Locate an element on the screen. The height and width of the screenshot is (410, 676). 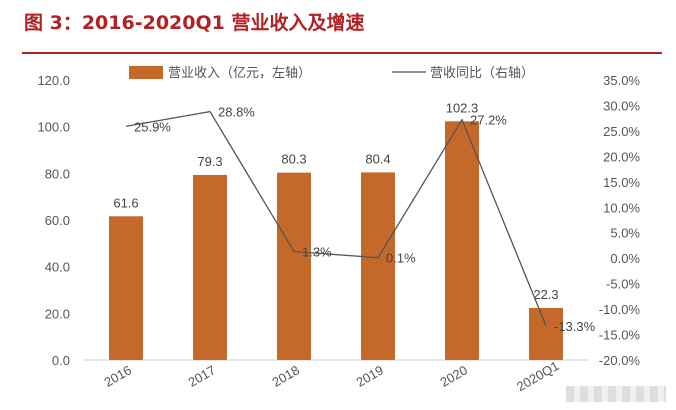
title-rule is located at coordinates (342, 53).